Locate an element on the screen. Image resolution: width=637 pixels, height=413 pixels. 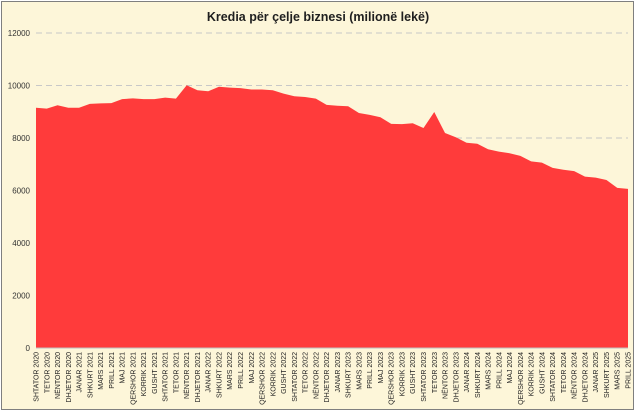
x-tick-label-25: TETOR 2022 is located at coordinates (306, 372).